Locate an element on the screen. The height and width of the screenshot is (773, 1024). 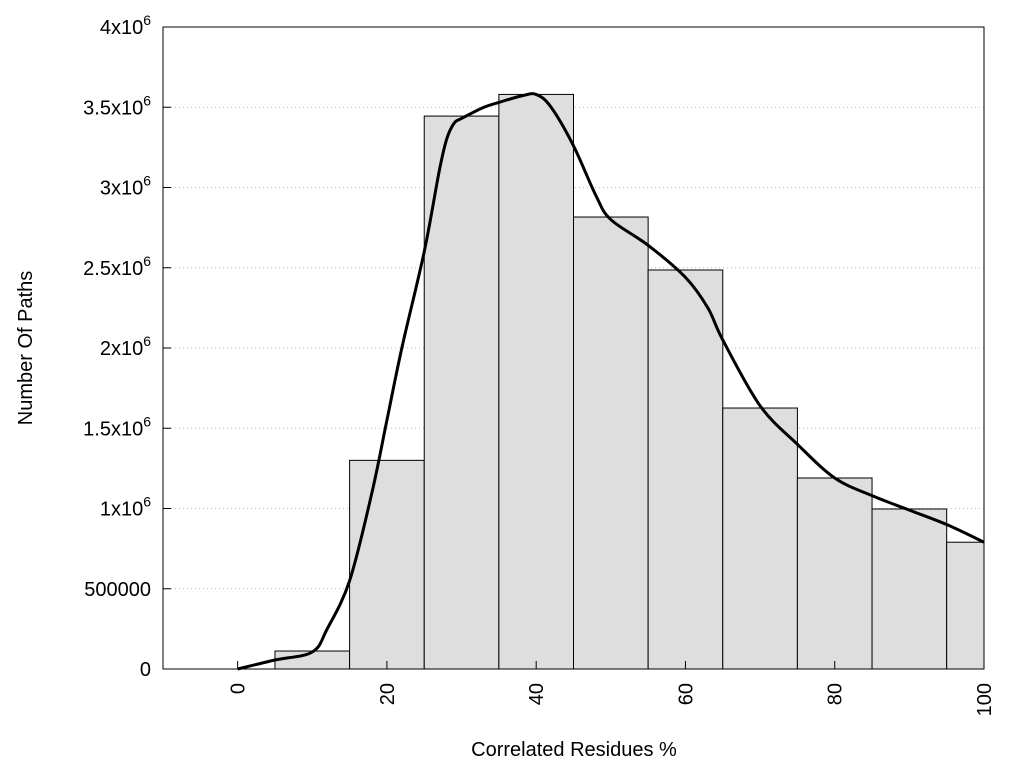
x-tick-label: 20 is located at coordinates (388, 694).